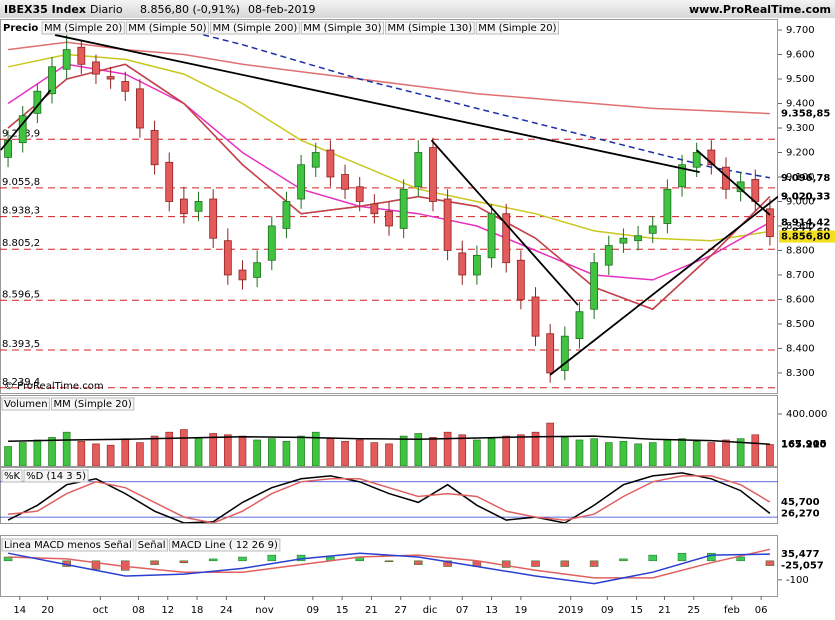 The image size is (835, 620). What do you see at coordinates (282, 9) in the screenshot?
I see `date: 08-feb-2019` at bounding box center [282, 9].